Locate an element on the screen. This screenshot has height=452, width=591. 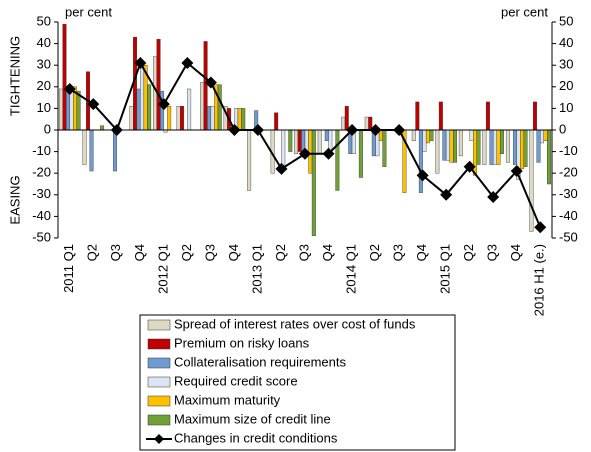
x-tick-label: 2011 Q1 is located at coordinates (68, 268).